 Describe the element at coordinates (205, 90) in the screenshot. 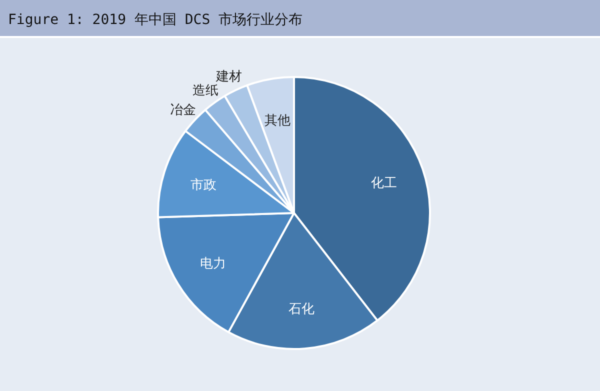

I see `slice-label: 造纸` at that location.